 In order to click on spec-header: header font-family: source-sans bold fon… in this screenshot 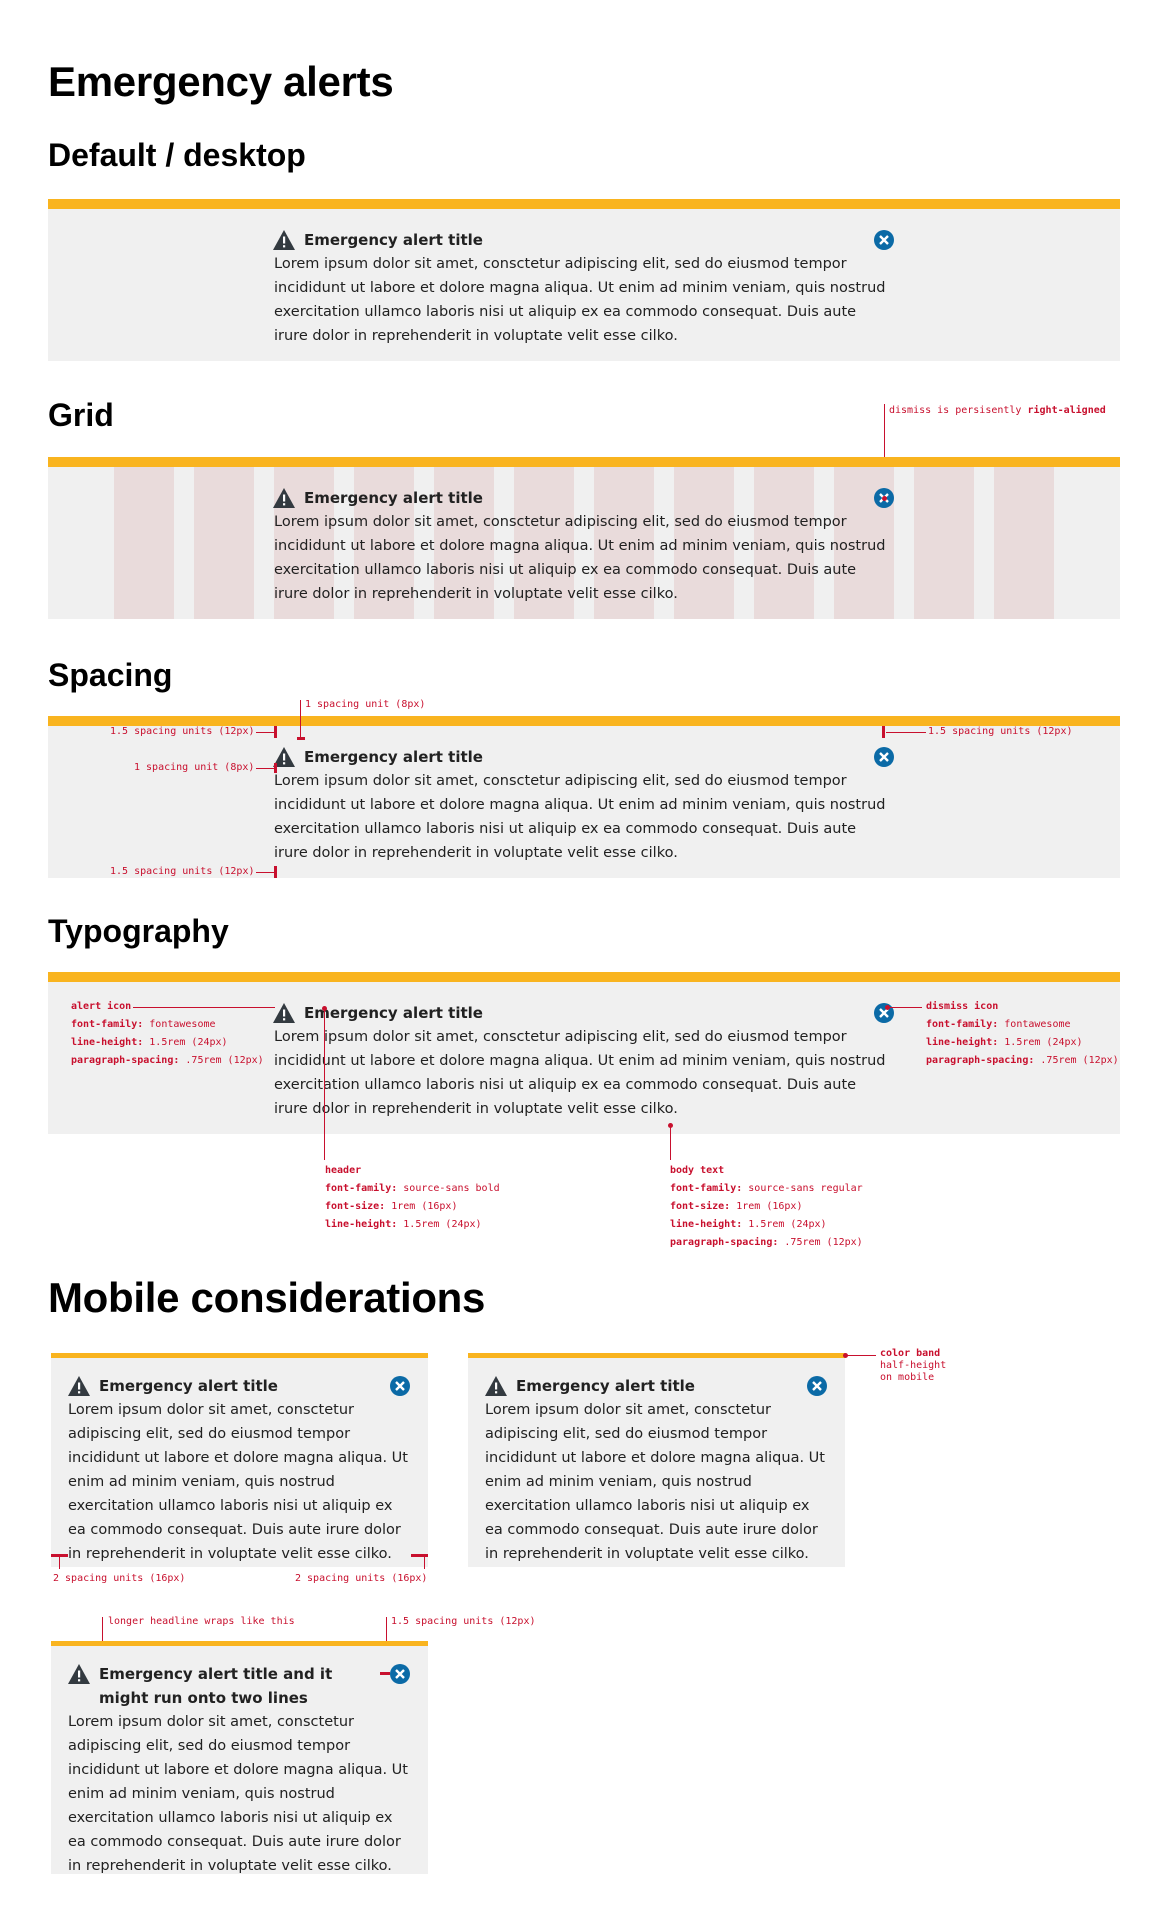, I will do `click(412, 1197)`.